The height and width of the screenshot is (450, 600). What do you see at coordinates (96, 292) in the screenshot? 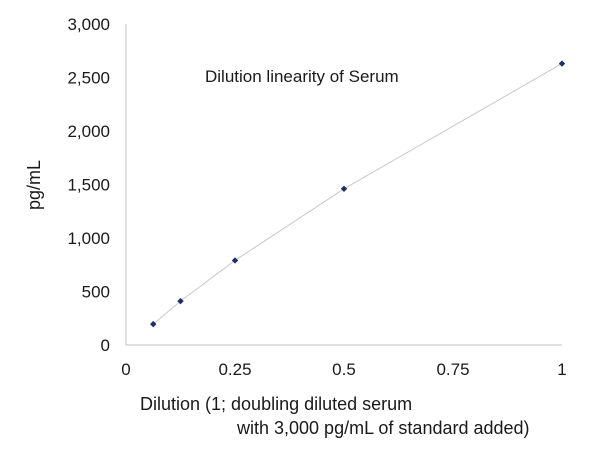
I see `y-tick-label: 500` at bounding box center [96, 292].